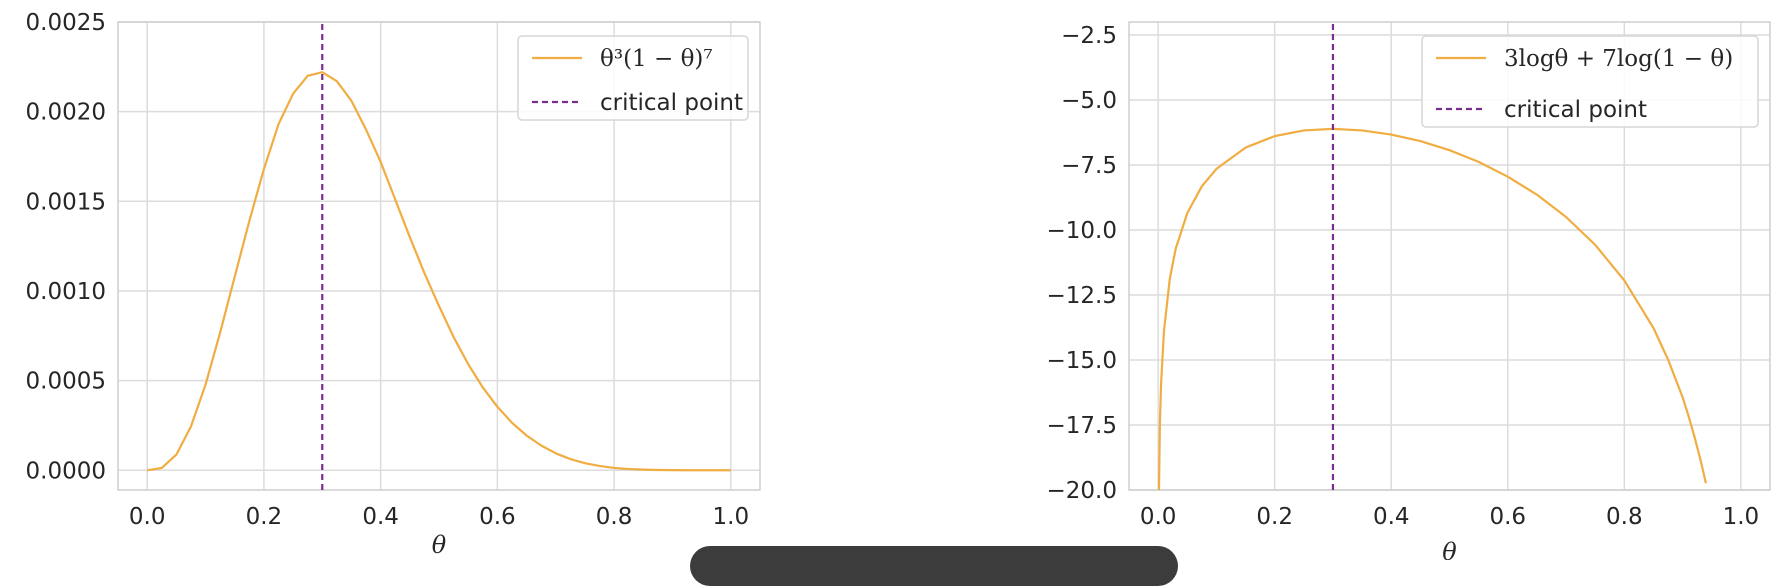  I want to click on y-tick-label: −10.0, so click(1082, 231).